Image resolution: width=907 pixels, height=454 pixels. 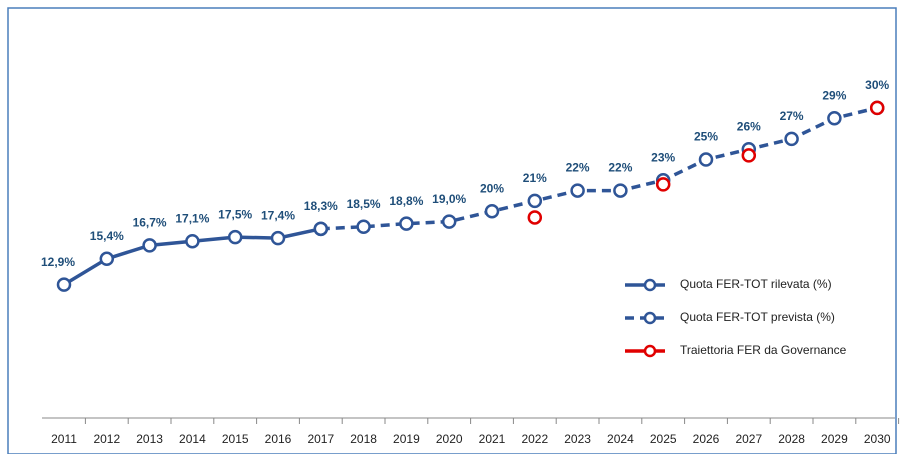 What do you see at coordinates (534, 439) in the screenshot?
I see `x-tick-label: 2022` at bounding box center [534, 439].